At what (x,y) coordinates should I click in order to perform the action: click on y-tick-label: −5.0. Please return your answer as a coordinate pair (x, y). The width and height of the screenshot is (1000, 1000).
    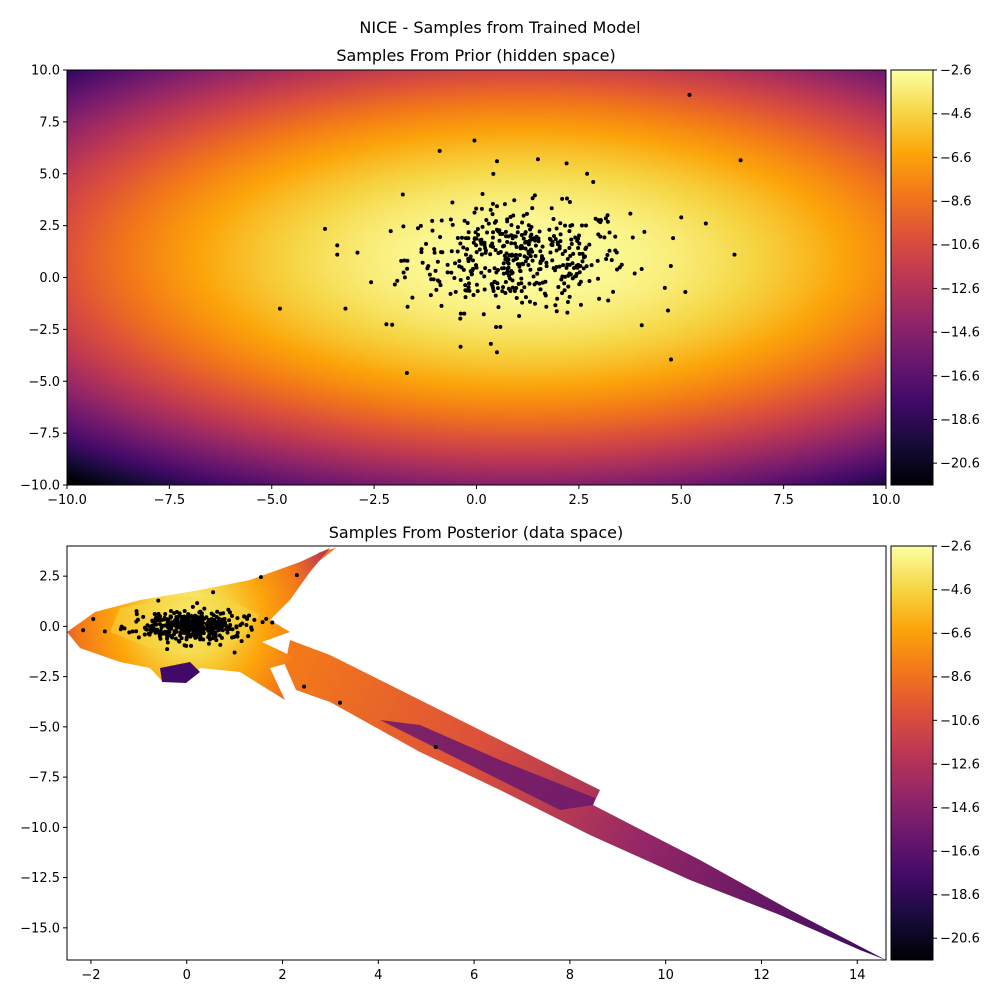
    Looking at the image, I should click on (44, 727).